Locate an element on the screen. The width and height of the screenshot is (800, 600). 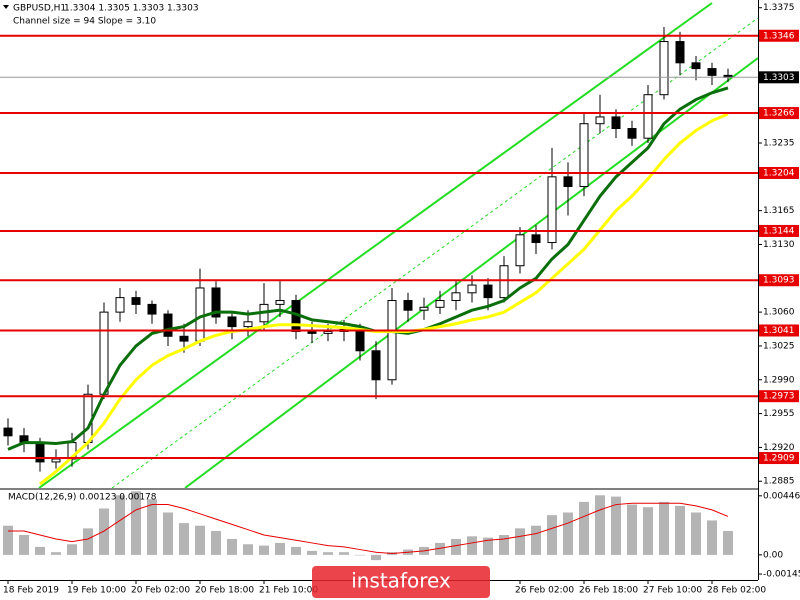
x-tick-label: 18 Feb 2019 is located at coordinates (31, 591).